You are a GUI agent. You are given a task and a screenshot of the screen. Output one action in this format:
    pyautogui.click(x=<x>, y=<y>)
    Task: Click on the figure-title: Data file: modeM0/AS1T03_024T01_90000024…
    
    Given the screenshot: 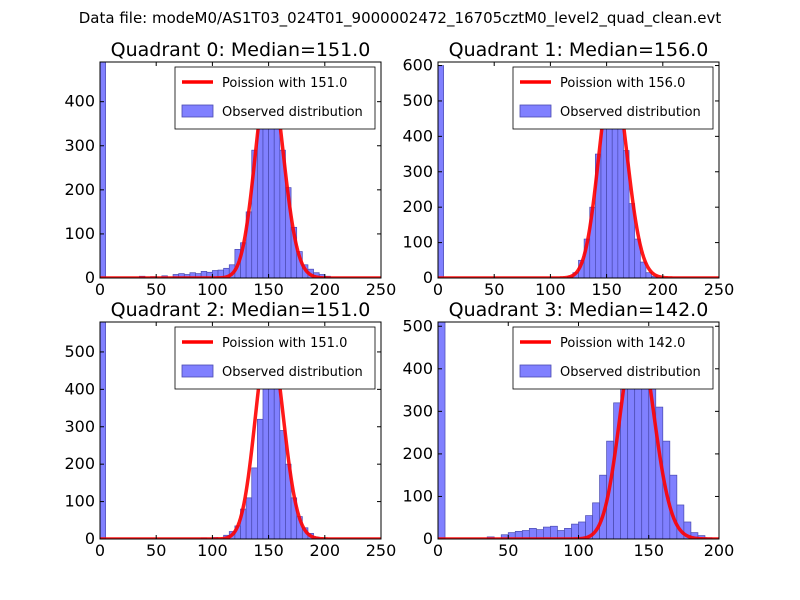 What is the action you would take?
    pyautogui.click(x=400, y=18)
    